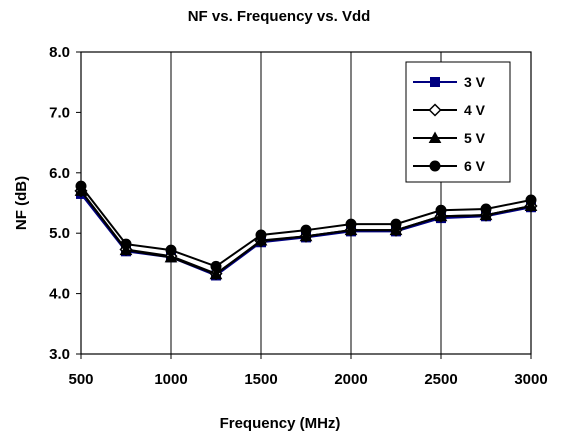  I want to click on x-tick-label: 3000, so click(530, 379).